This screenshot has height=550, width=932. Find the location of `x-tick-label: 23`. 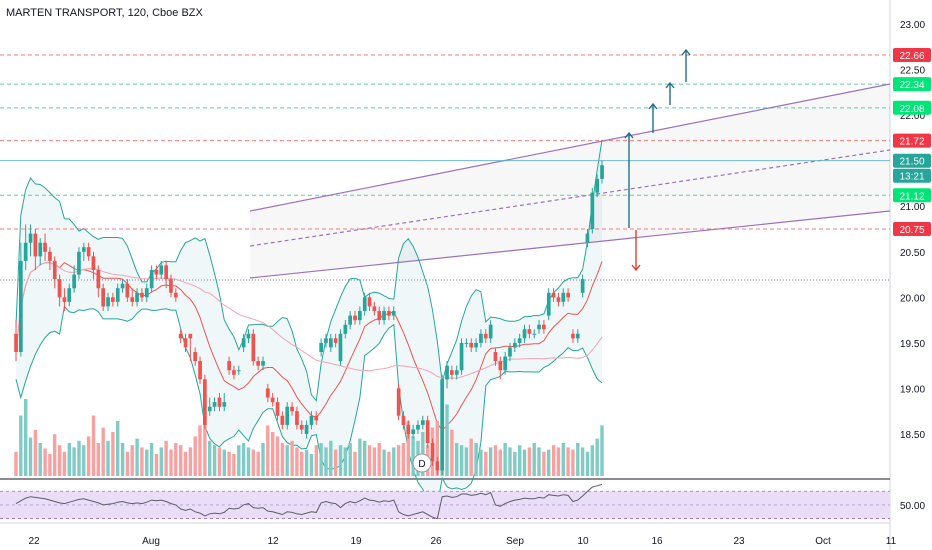

x-tick-label: 23 is located at coordinates (739, 541).